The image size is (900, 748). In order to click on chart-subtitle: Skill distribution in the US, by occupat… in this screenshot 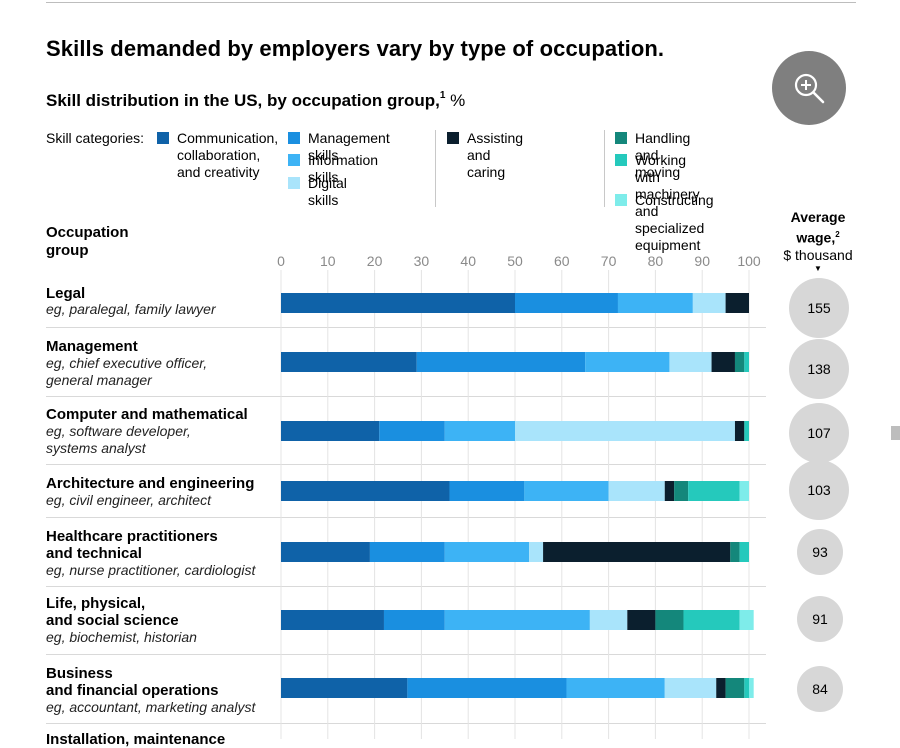, I will do `click(256, 100)`.